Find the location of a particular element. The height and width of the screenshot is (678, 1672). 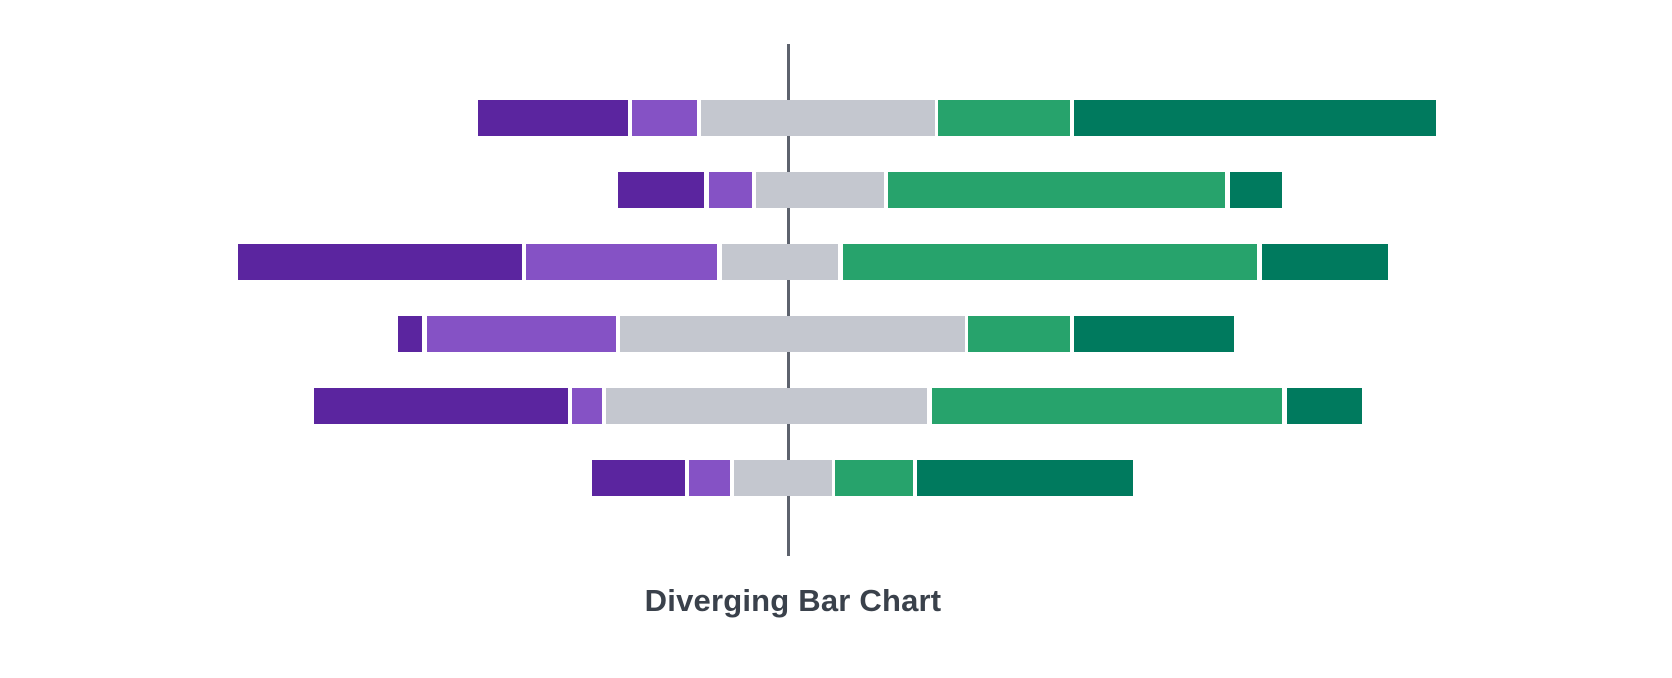

zero-axis-line is located at coordinates (788, 300).